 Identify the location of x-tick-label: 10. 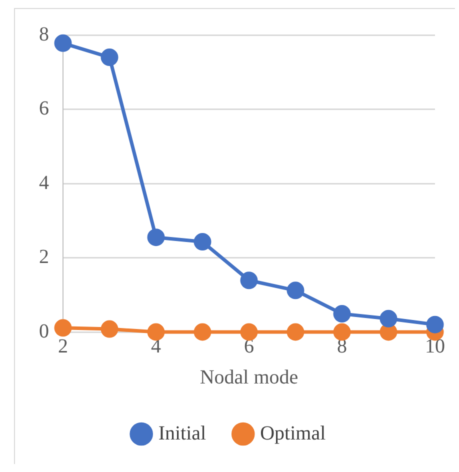
(435, 346).